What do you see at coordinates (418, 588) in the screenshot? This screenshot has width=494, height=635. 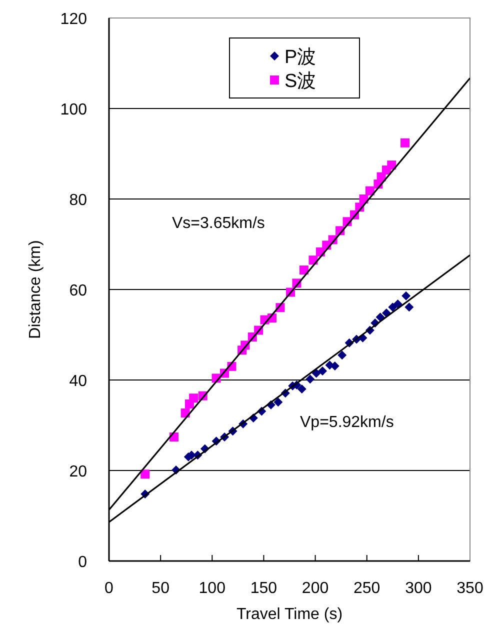 I see `x-tick-label: 300` at bounding box center [418, 588].